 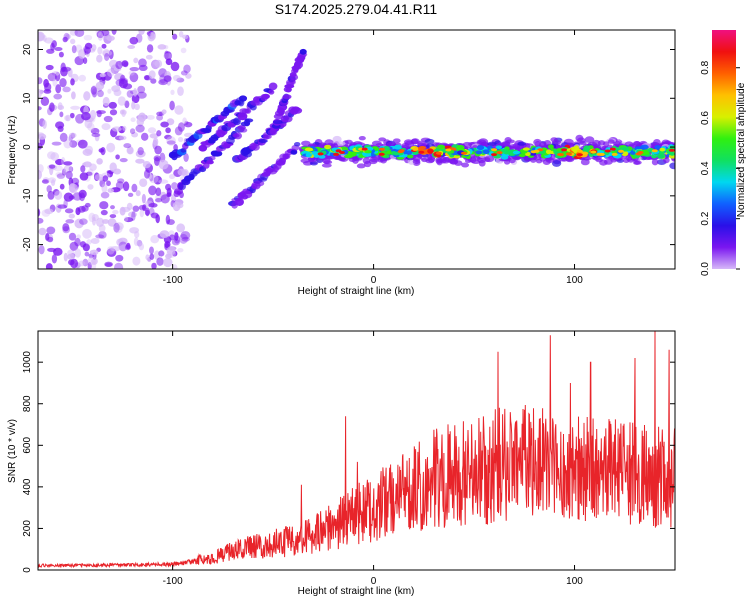 What do you see at coordinates (12, 150) in the screenshot?
I see `spectrogram-ylabel: Frequency (Hz)` at bounding box center [12, 150].